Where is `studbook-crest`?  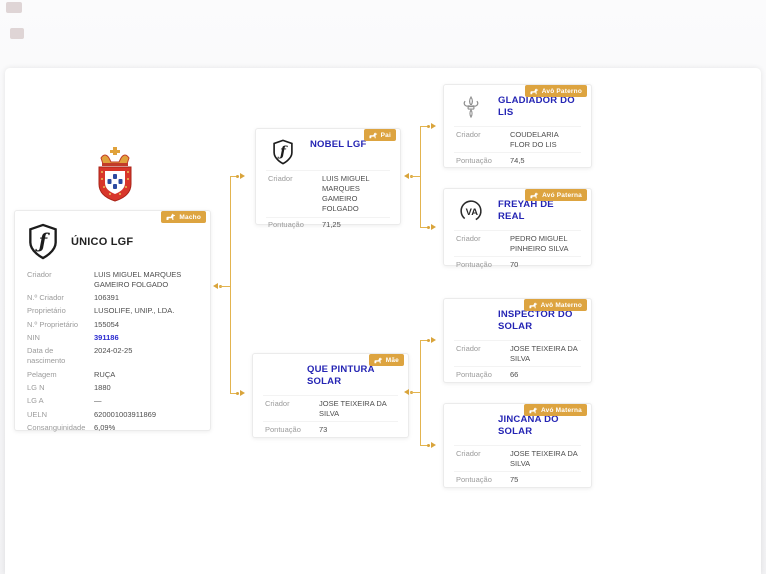
studbook-crest is located at coordinates (115, 176).